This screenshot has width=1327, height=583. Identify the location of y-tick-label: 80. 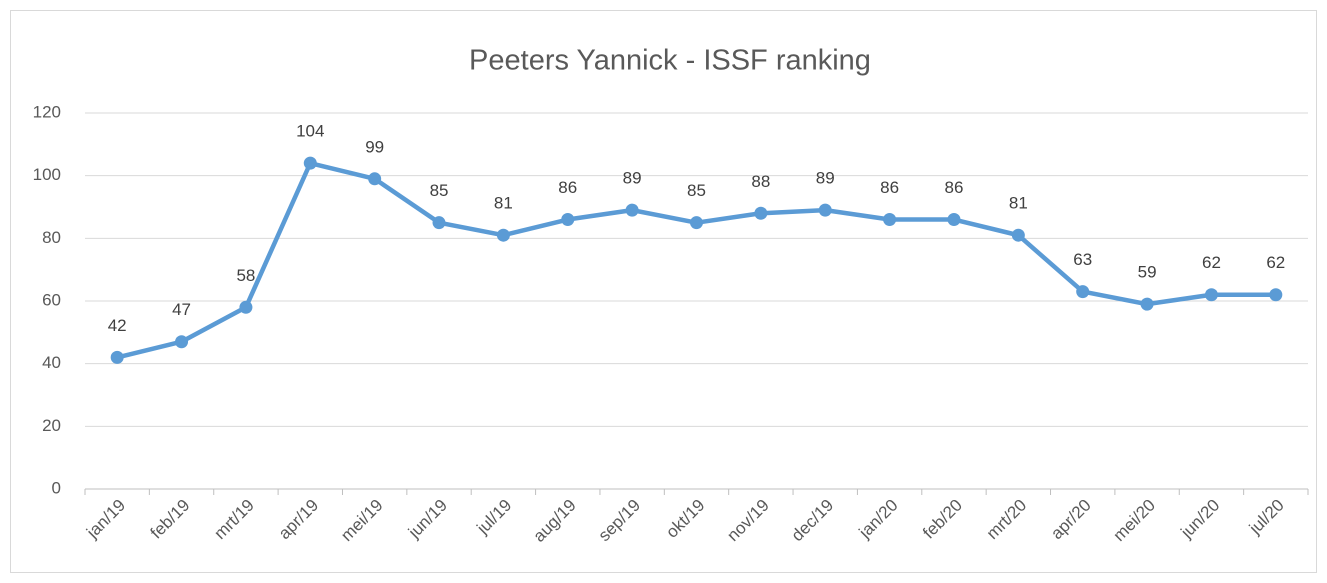
(51, 237).